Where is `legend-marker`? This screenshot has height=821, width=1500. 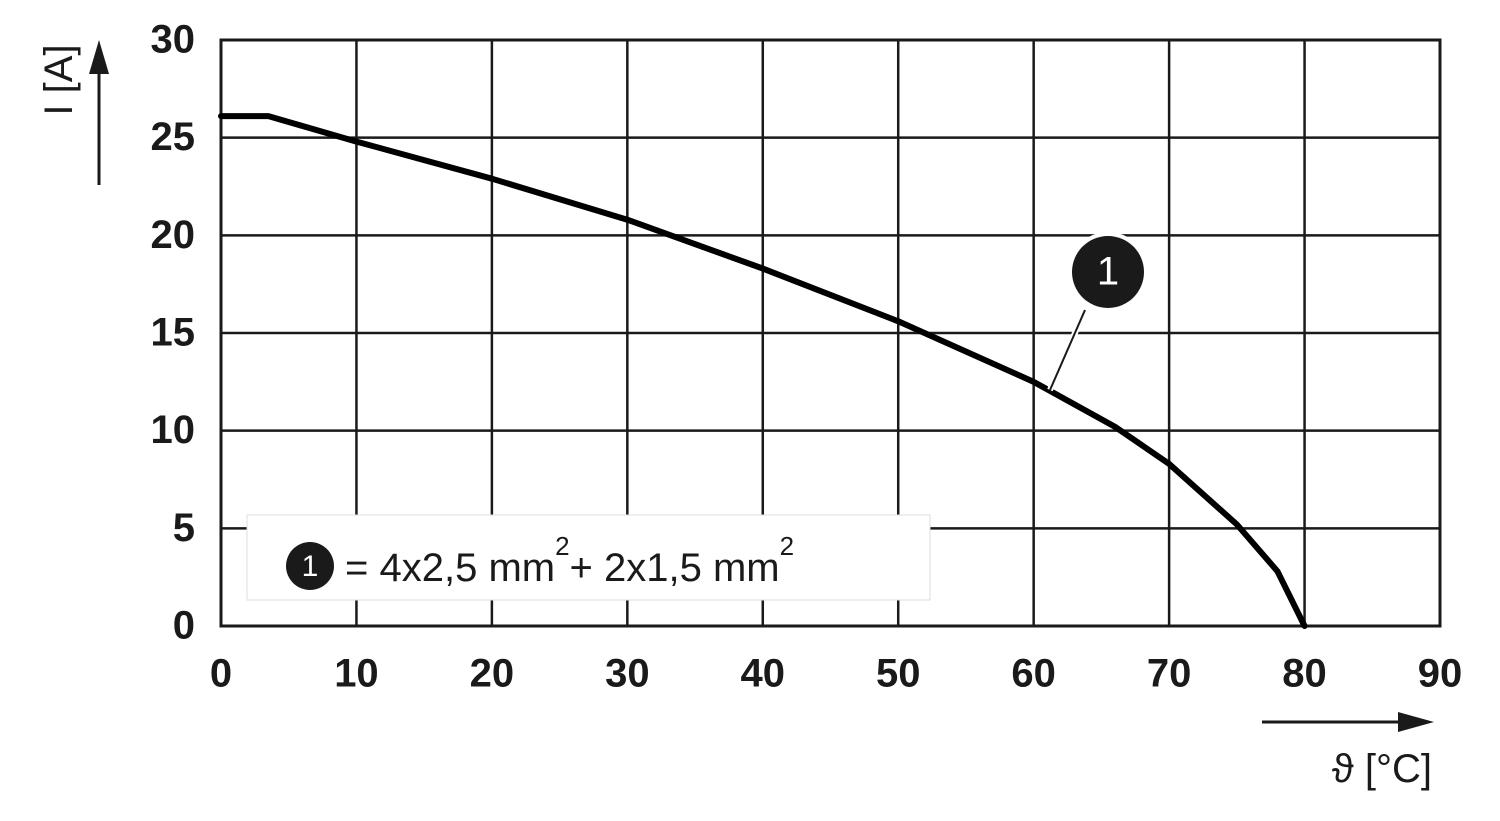 legend-marker is located at coordinates (310, 566).